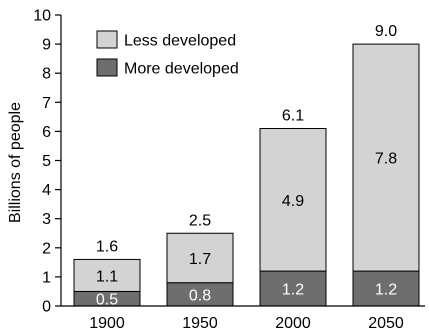  I want to click on y-tick-label: 5, so click(46, 161).